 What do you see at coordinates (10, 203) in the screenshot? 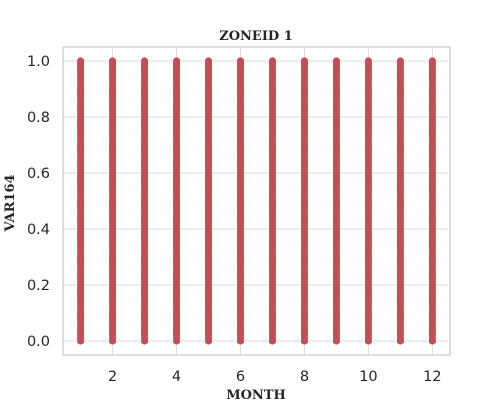
I see `y-axis-label: VAR164` at bounding box center [10, 203].